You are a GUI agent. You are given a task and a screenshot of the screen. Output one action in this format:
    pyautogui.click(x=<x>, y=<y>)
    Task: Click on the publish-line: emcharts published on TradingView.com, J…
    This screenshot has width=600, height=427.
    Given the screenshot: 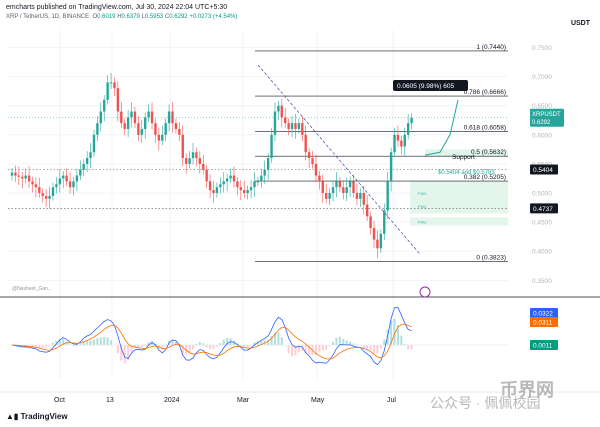 What is the action you would take?
    pyautogui.click(x=117, y=7)
    